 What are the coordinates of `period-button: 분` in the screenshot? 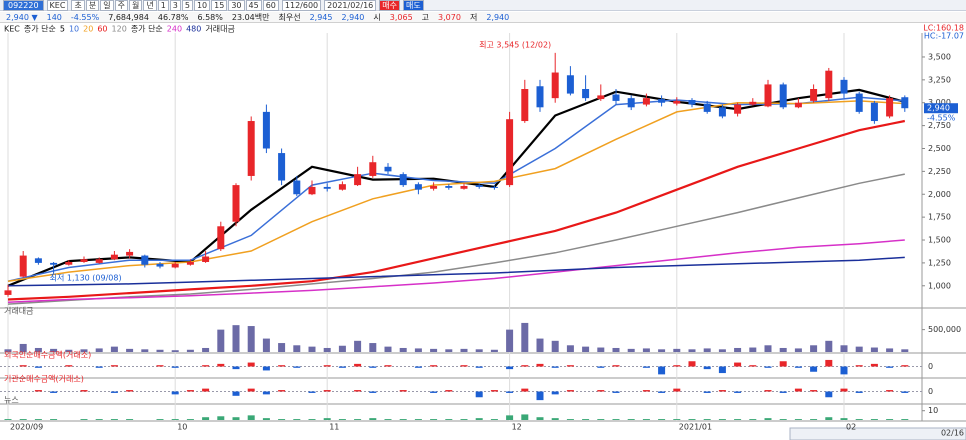 It's located at (92, 5).